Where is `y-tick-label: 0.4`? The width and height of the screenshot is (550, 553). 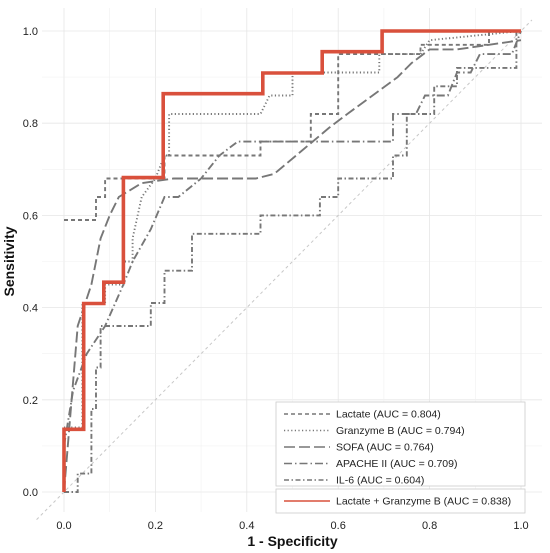 y-tick-label: 0.4 is located at coordinates (30, 309).